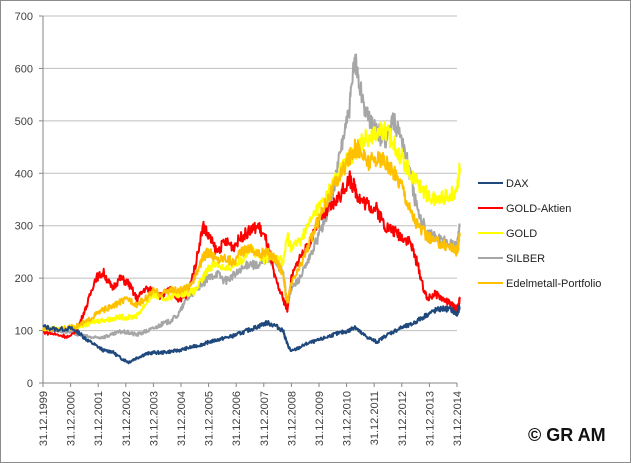 Image resolution: width=631 pixels, height=463 pixels. Describe the element at coordinates (24, 17) in the screenshot. I see `y-tick-label: 700` at that location.